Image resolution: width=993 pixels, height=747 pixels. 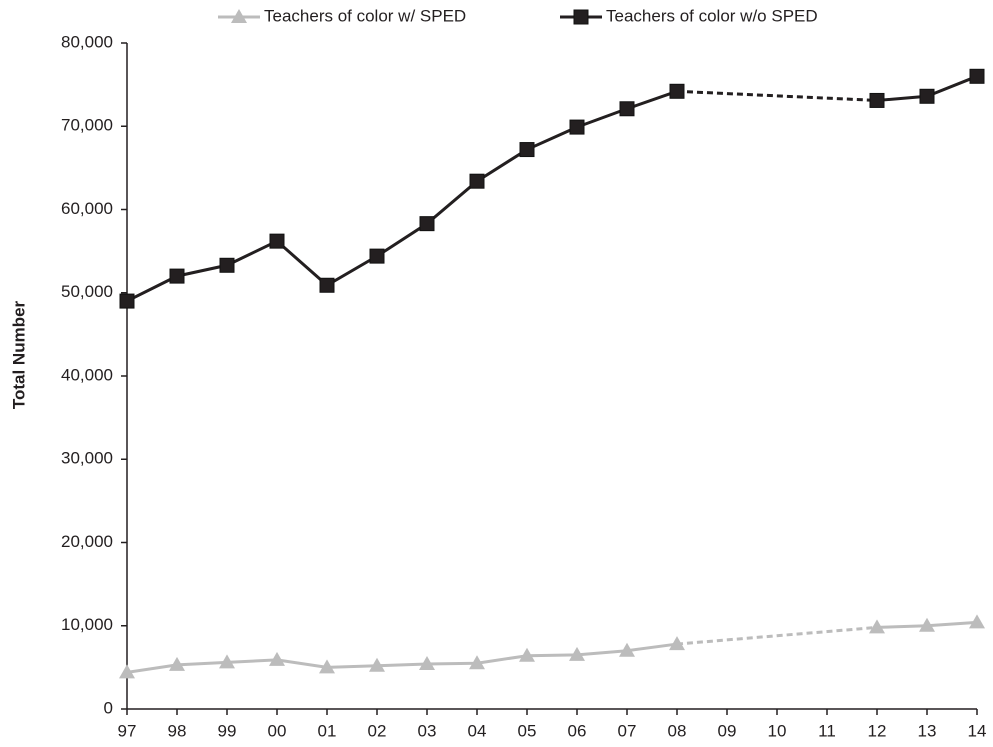 What do you see at coordinates (627, 730) in the screenshot?
I see `x-tick-label: 07` at bounding box center [627, 730].